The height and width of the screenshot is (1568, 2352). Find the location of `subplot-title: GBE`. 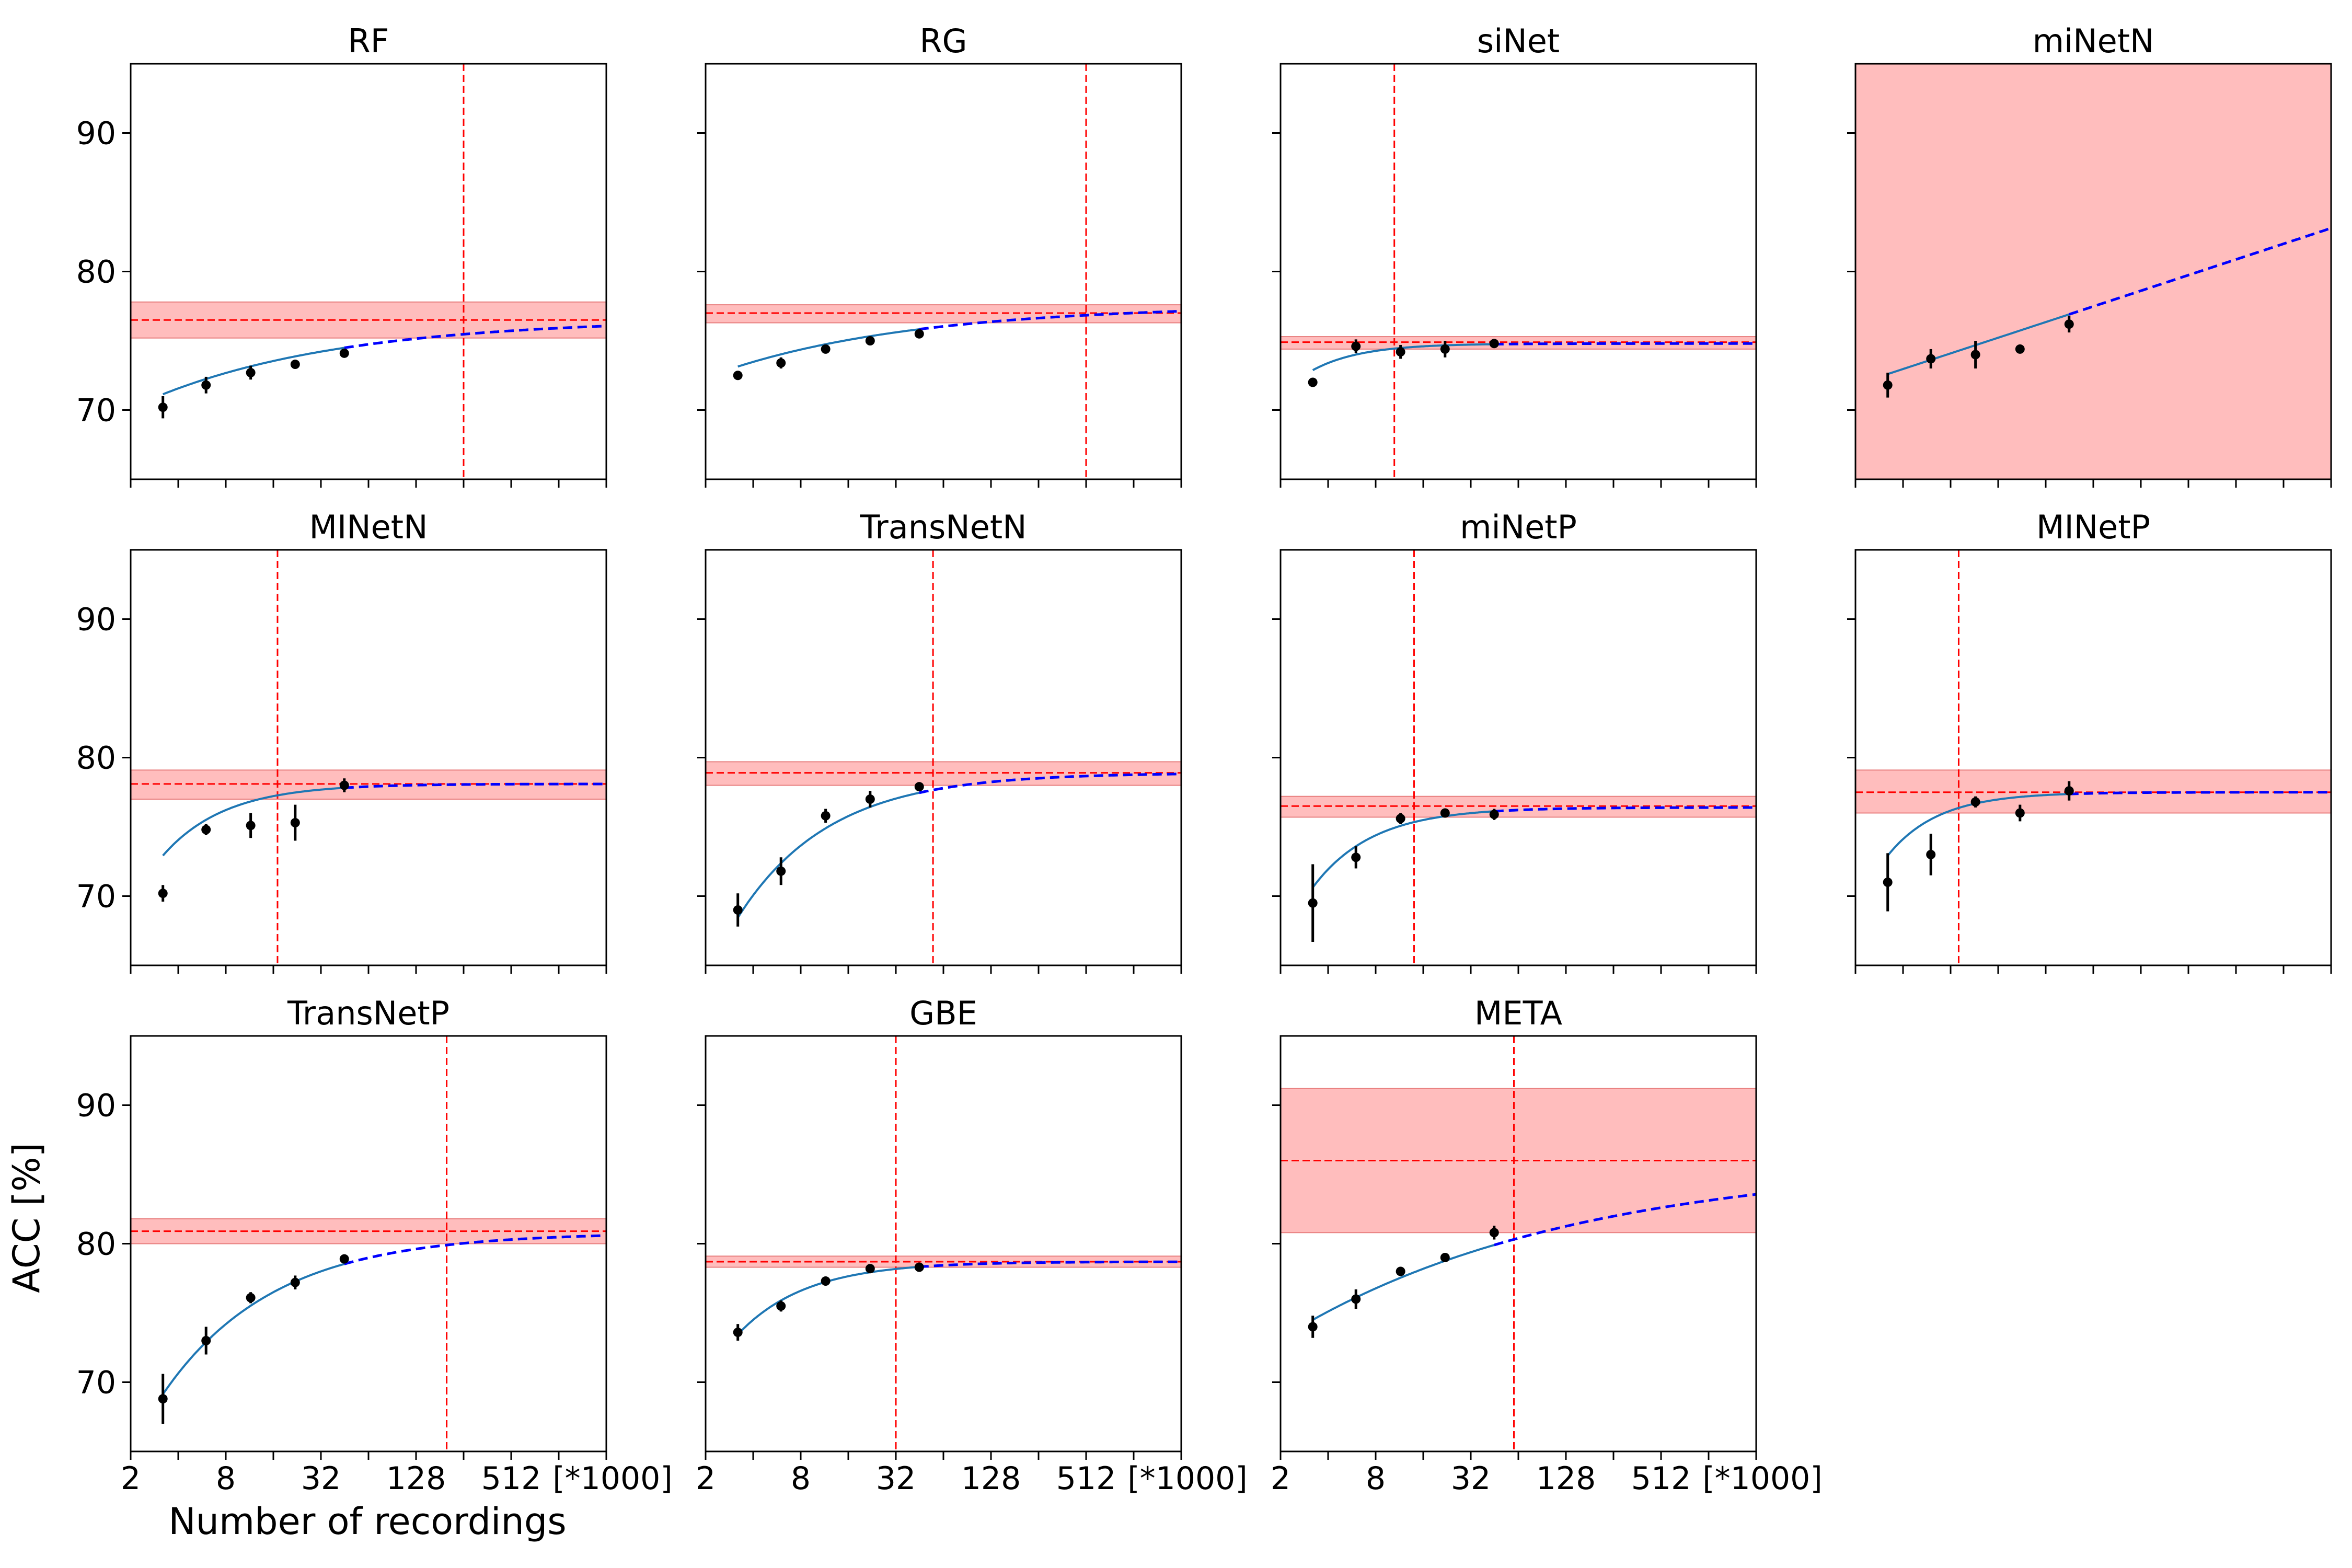

subplot-title: GBE is located at coordinates (943, 1013).